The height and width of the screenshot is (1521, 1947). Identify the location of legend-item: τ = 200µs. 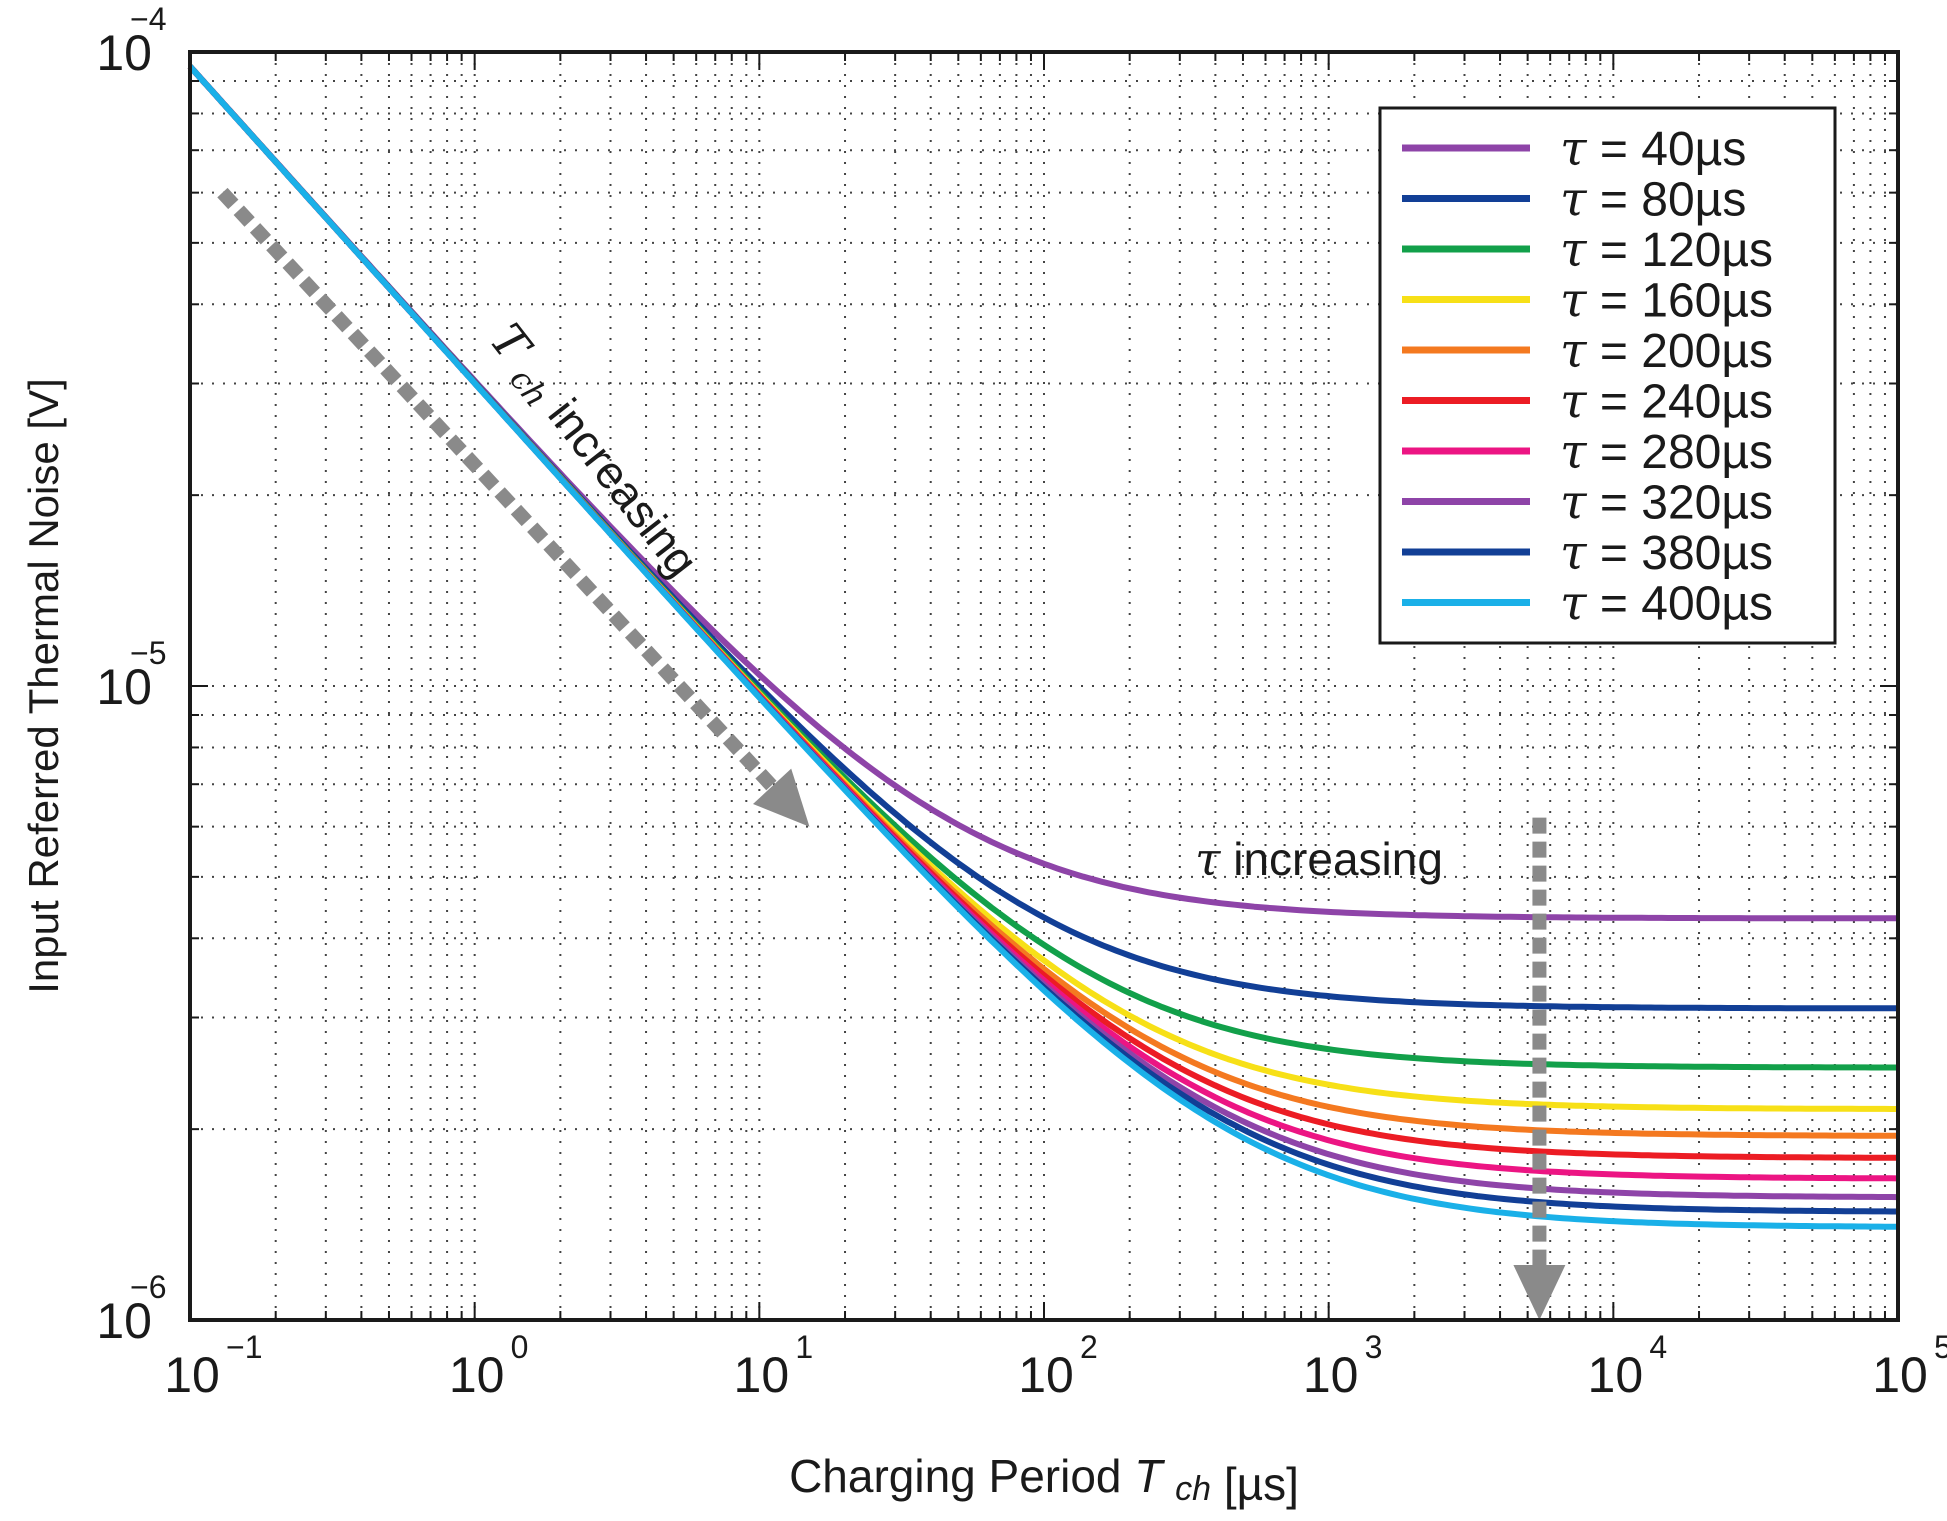
(1587, 351).